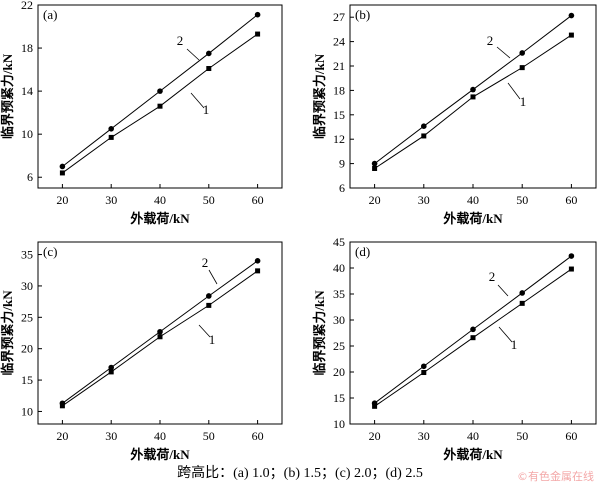 Image resolution: width=600 pixels, height=485 pixels. I want to click on y-tick-label: 35, so click(339, 294).